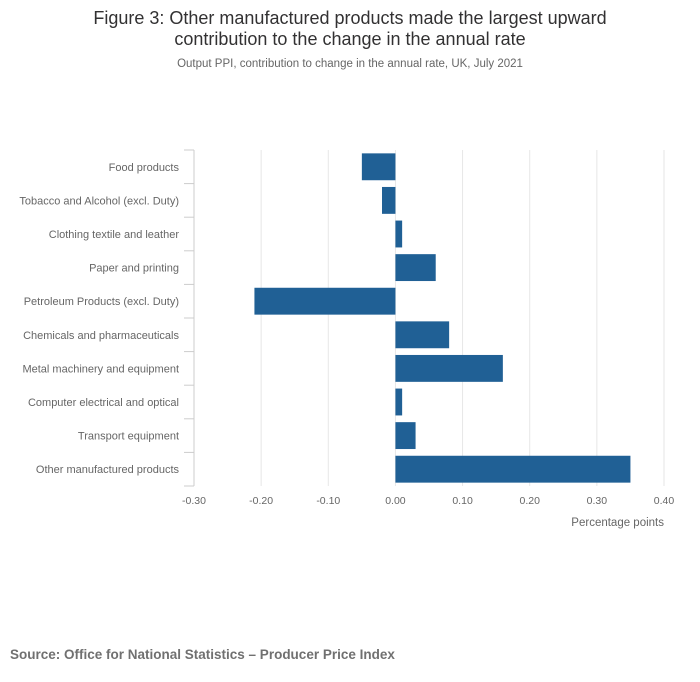  Describe the element at coordinates (597, 501) in the screenshot. I see `x-tick-label: 0.30` at that location.